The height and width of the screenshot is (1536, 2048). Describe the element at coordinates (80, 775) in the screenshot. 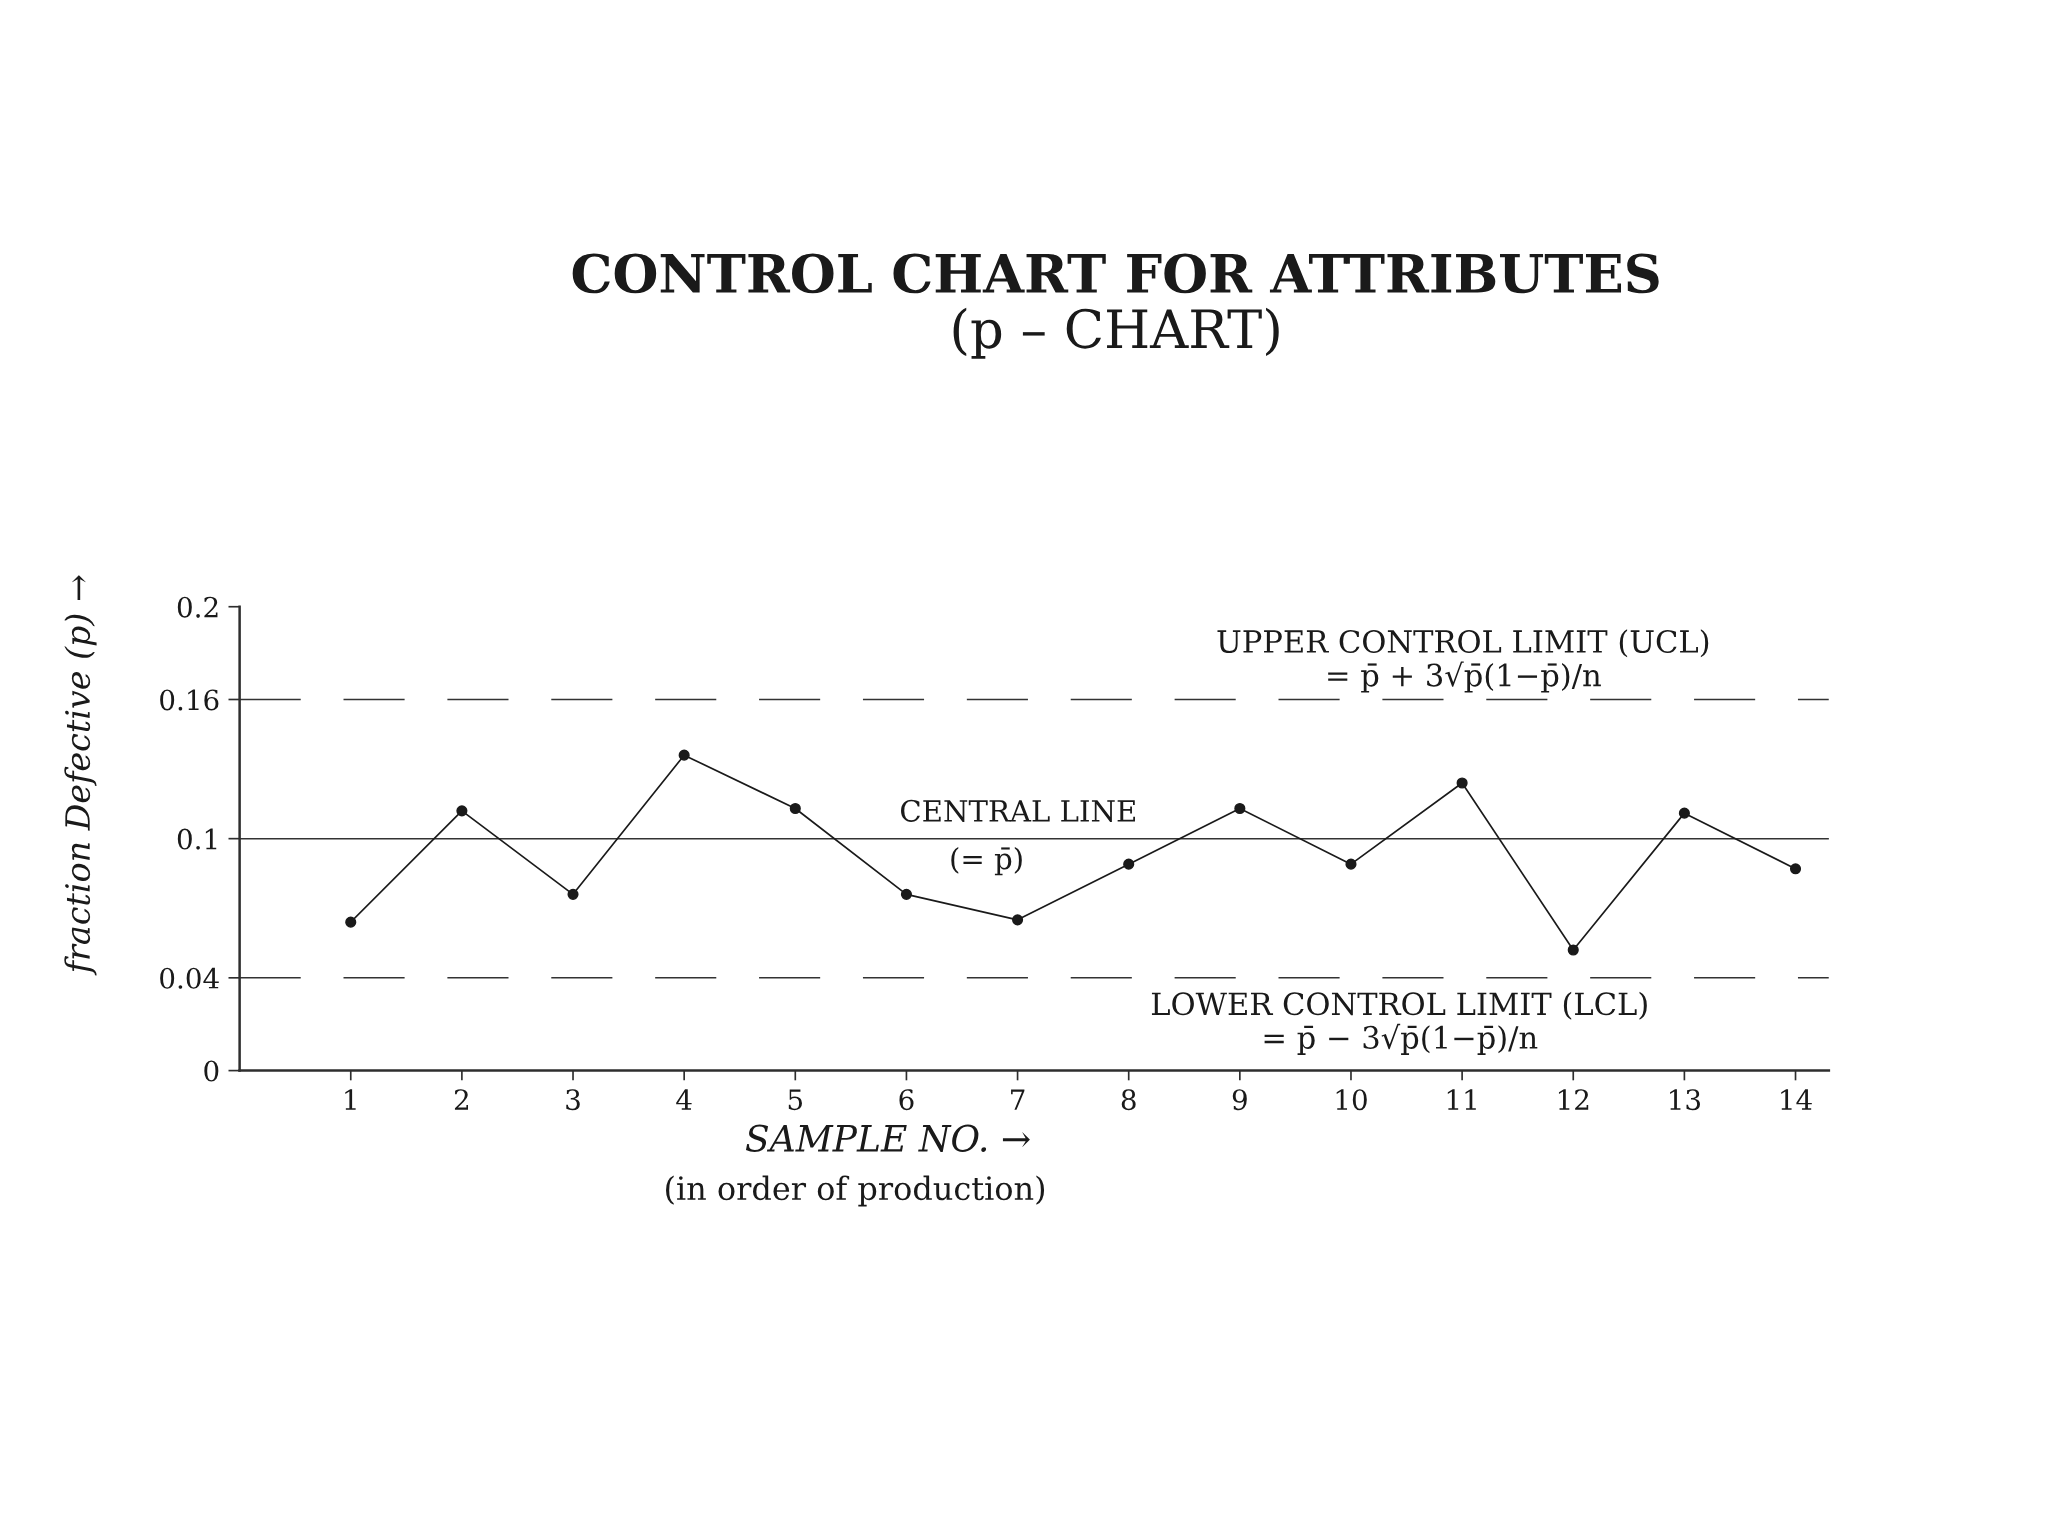

I see `y-axis-title: fraction Defective (p) →` at that location.